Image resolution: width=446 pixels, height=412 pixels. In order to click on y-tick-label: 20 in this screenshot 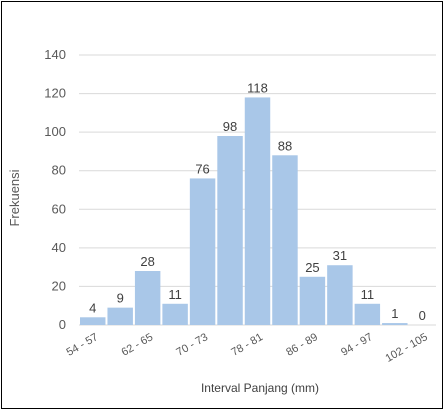, I will do `click(59, 285)`.